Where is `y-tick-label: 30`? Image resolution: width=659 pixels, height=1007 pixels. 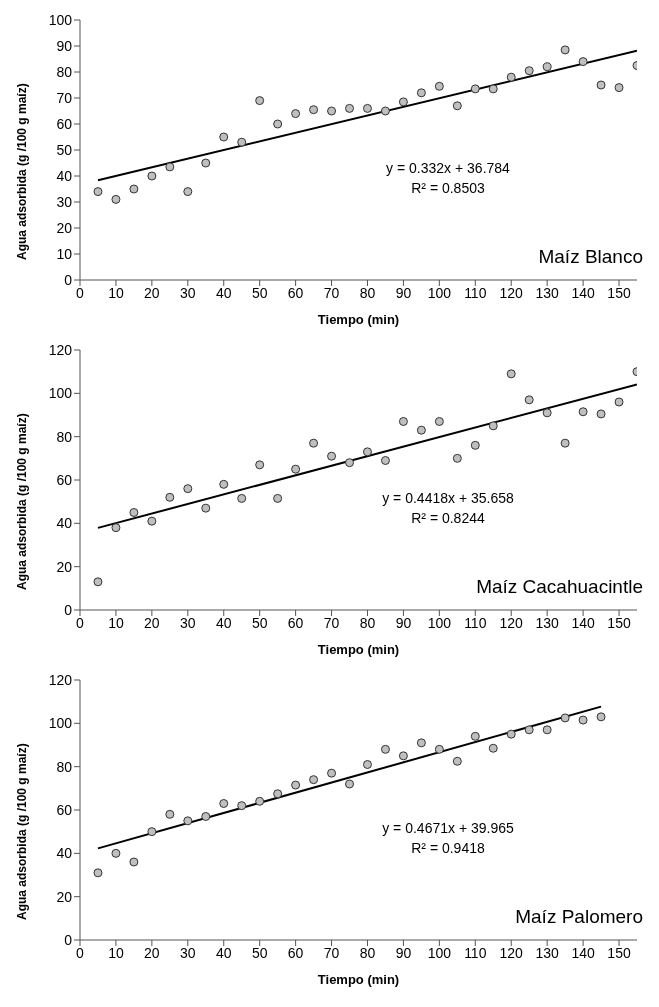
y-tick-label: 30 is located at coordinates (64, 201).